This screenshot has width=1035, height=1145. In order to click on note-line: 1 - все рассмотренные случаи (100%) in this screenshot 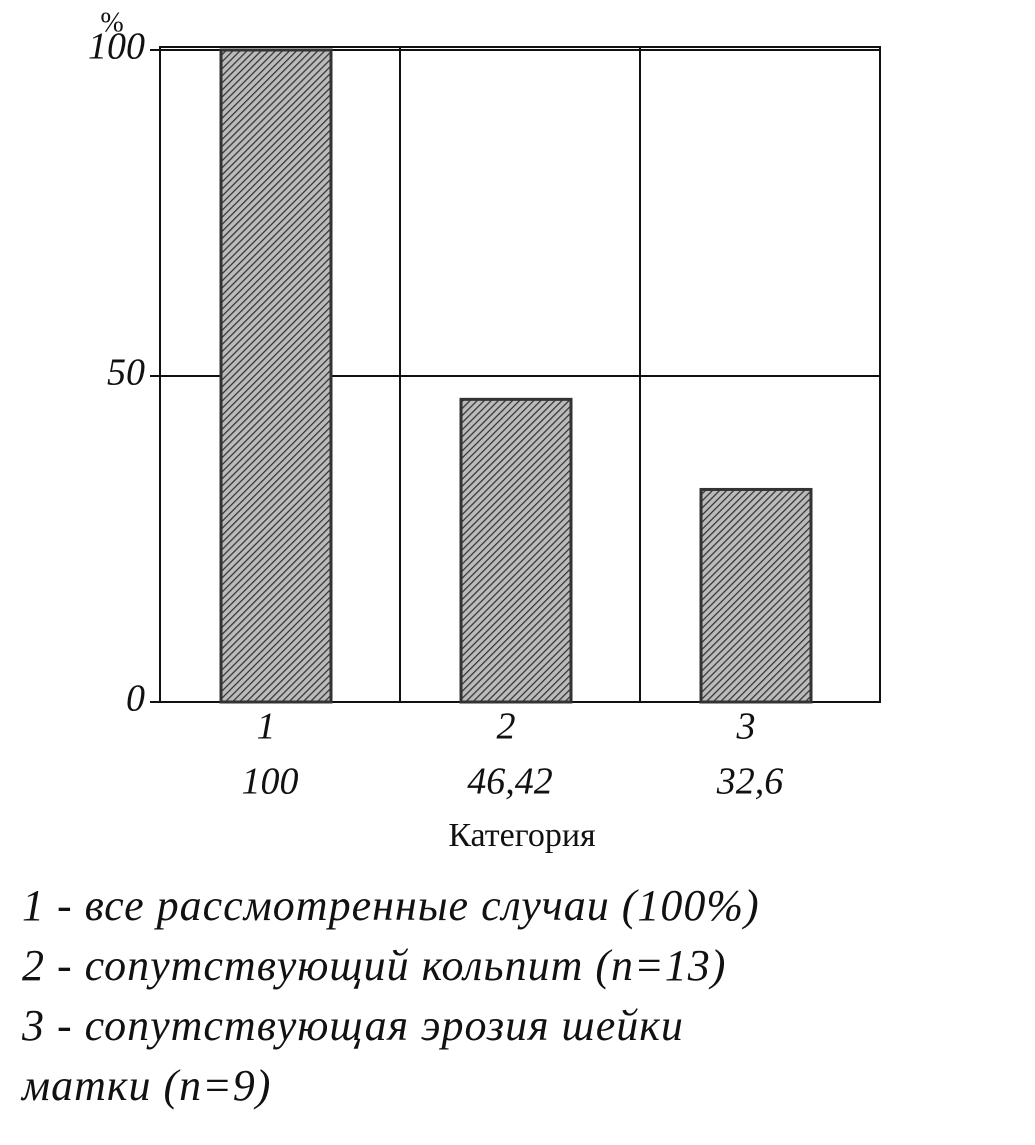, I will do `click(391, 905)`.